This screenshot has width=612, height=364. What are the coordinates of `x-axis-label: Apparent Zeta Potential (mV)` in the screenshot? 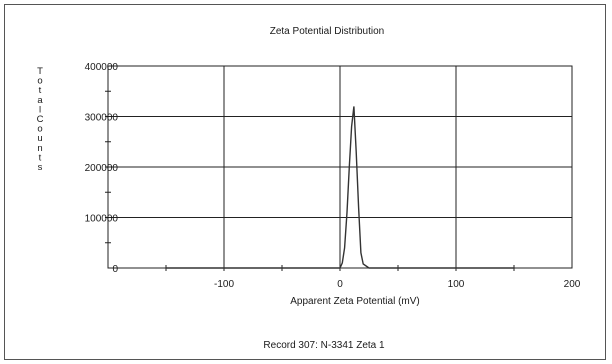 It's located at (355, 301).